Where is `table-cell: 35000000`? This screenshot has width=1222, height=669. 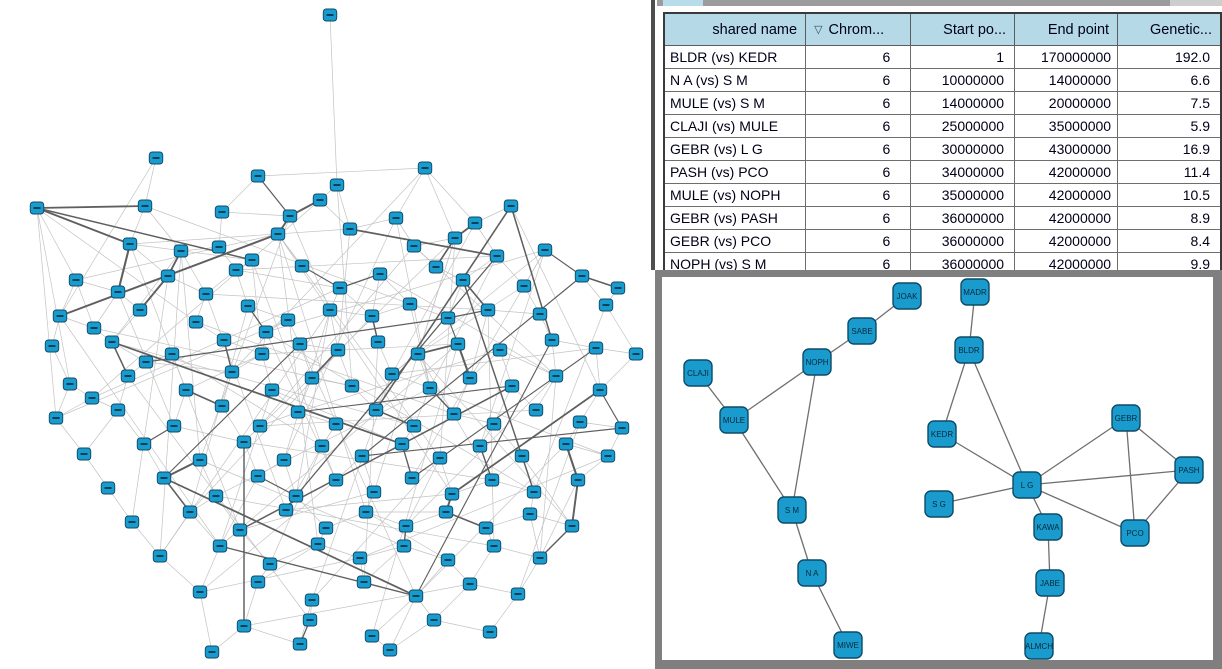 table-cell: 35000000 is located at coordinates (963, 195).